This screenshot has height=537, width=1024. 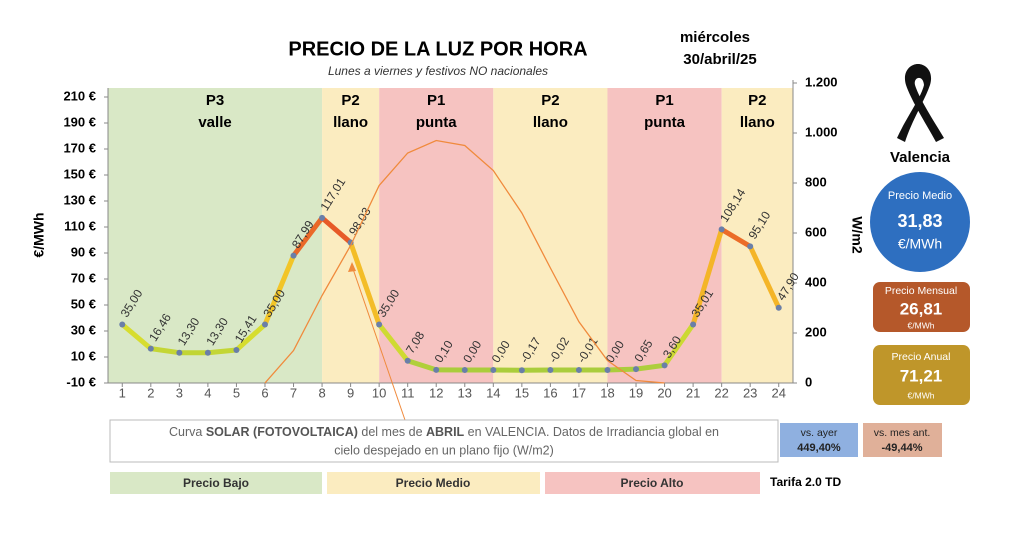 What do you see at coordinates (920, 196) in the screenshot?
I see `stat-label: Precio Medio` at bounding box center [920, 196].